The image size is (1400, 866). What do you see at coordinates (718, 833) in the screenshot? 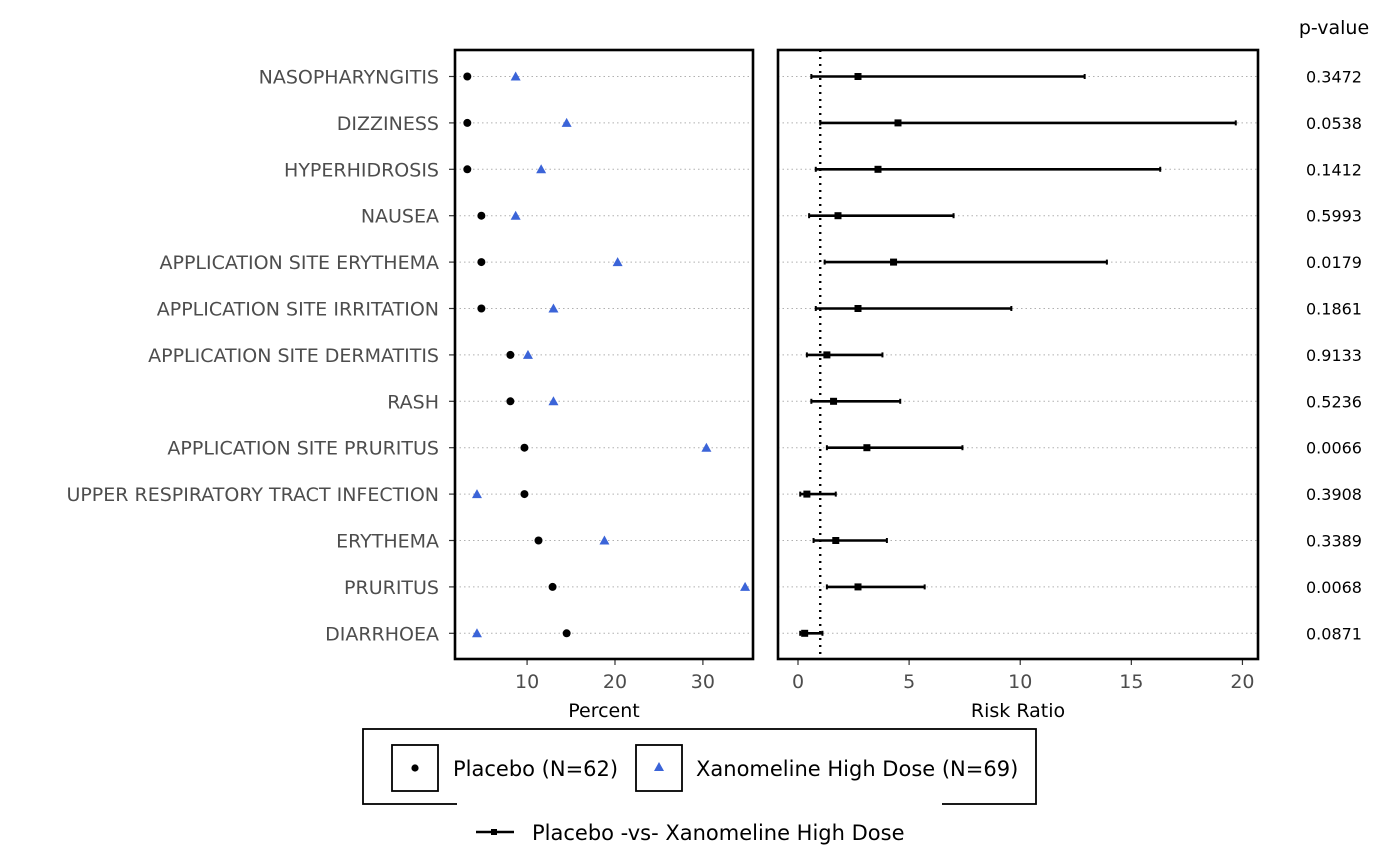
I see `legend-risk-ratio-label: Placebo -vs- Xanomeline High Dose` at bounding box center [718, 833].